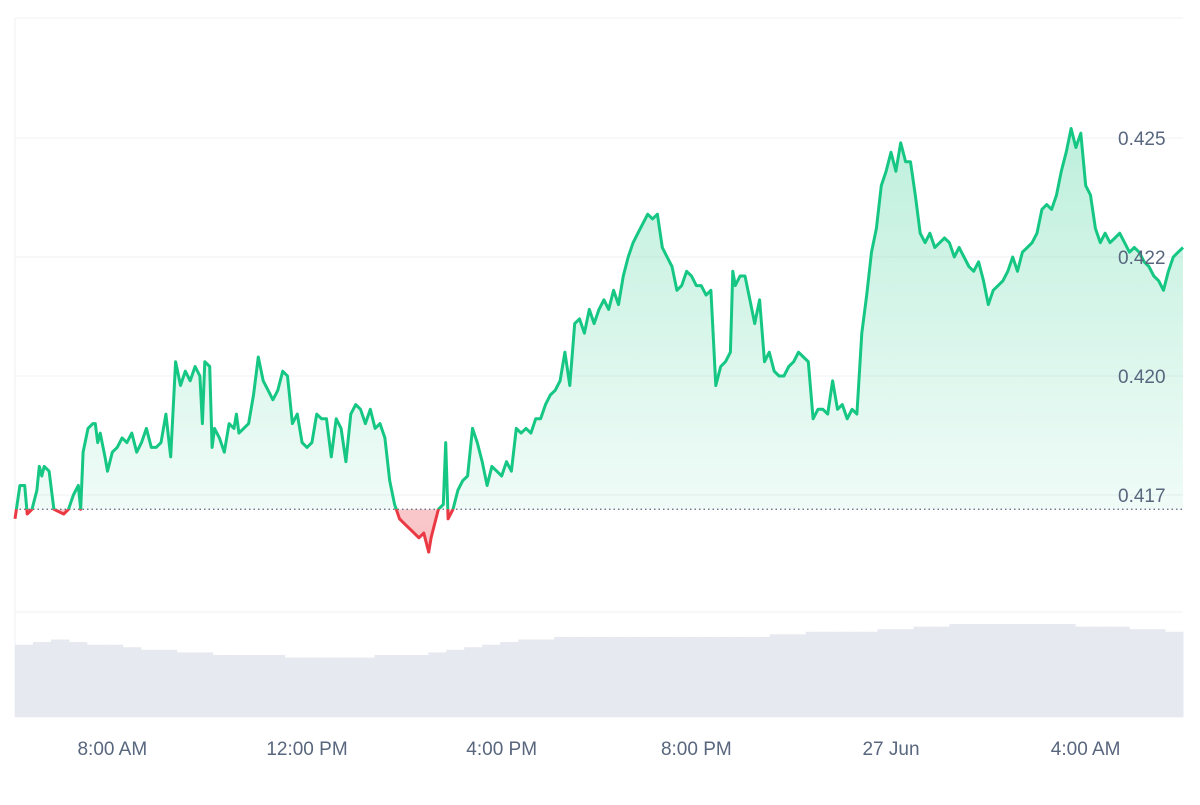  What do you see at coordinates (1086, 749) in the screenshot?
I see `x-tick-label: 4:00 AM` at bounding box center [1086, 749].